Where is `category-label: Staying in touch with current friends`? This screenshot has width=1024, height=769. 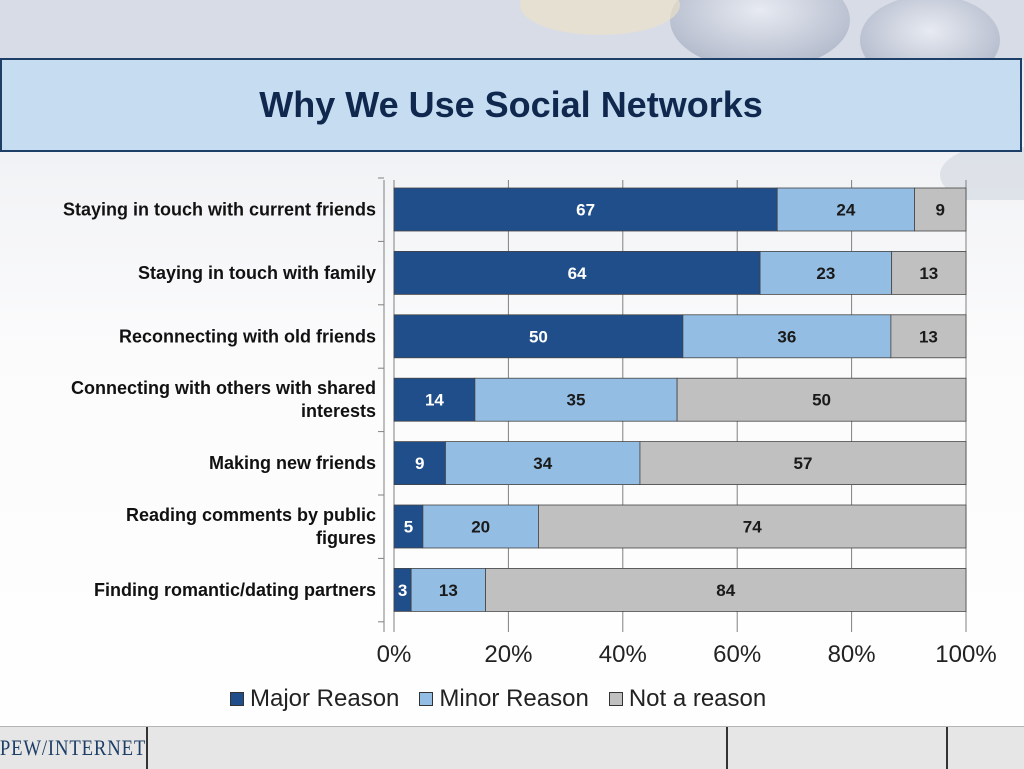
category-label: Staying in touch with current friends is located at coordinates (219, 210).